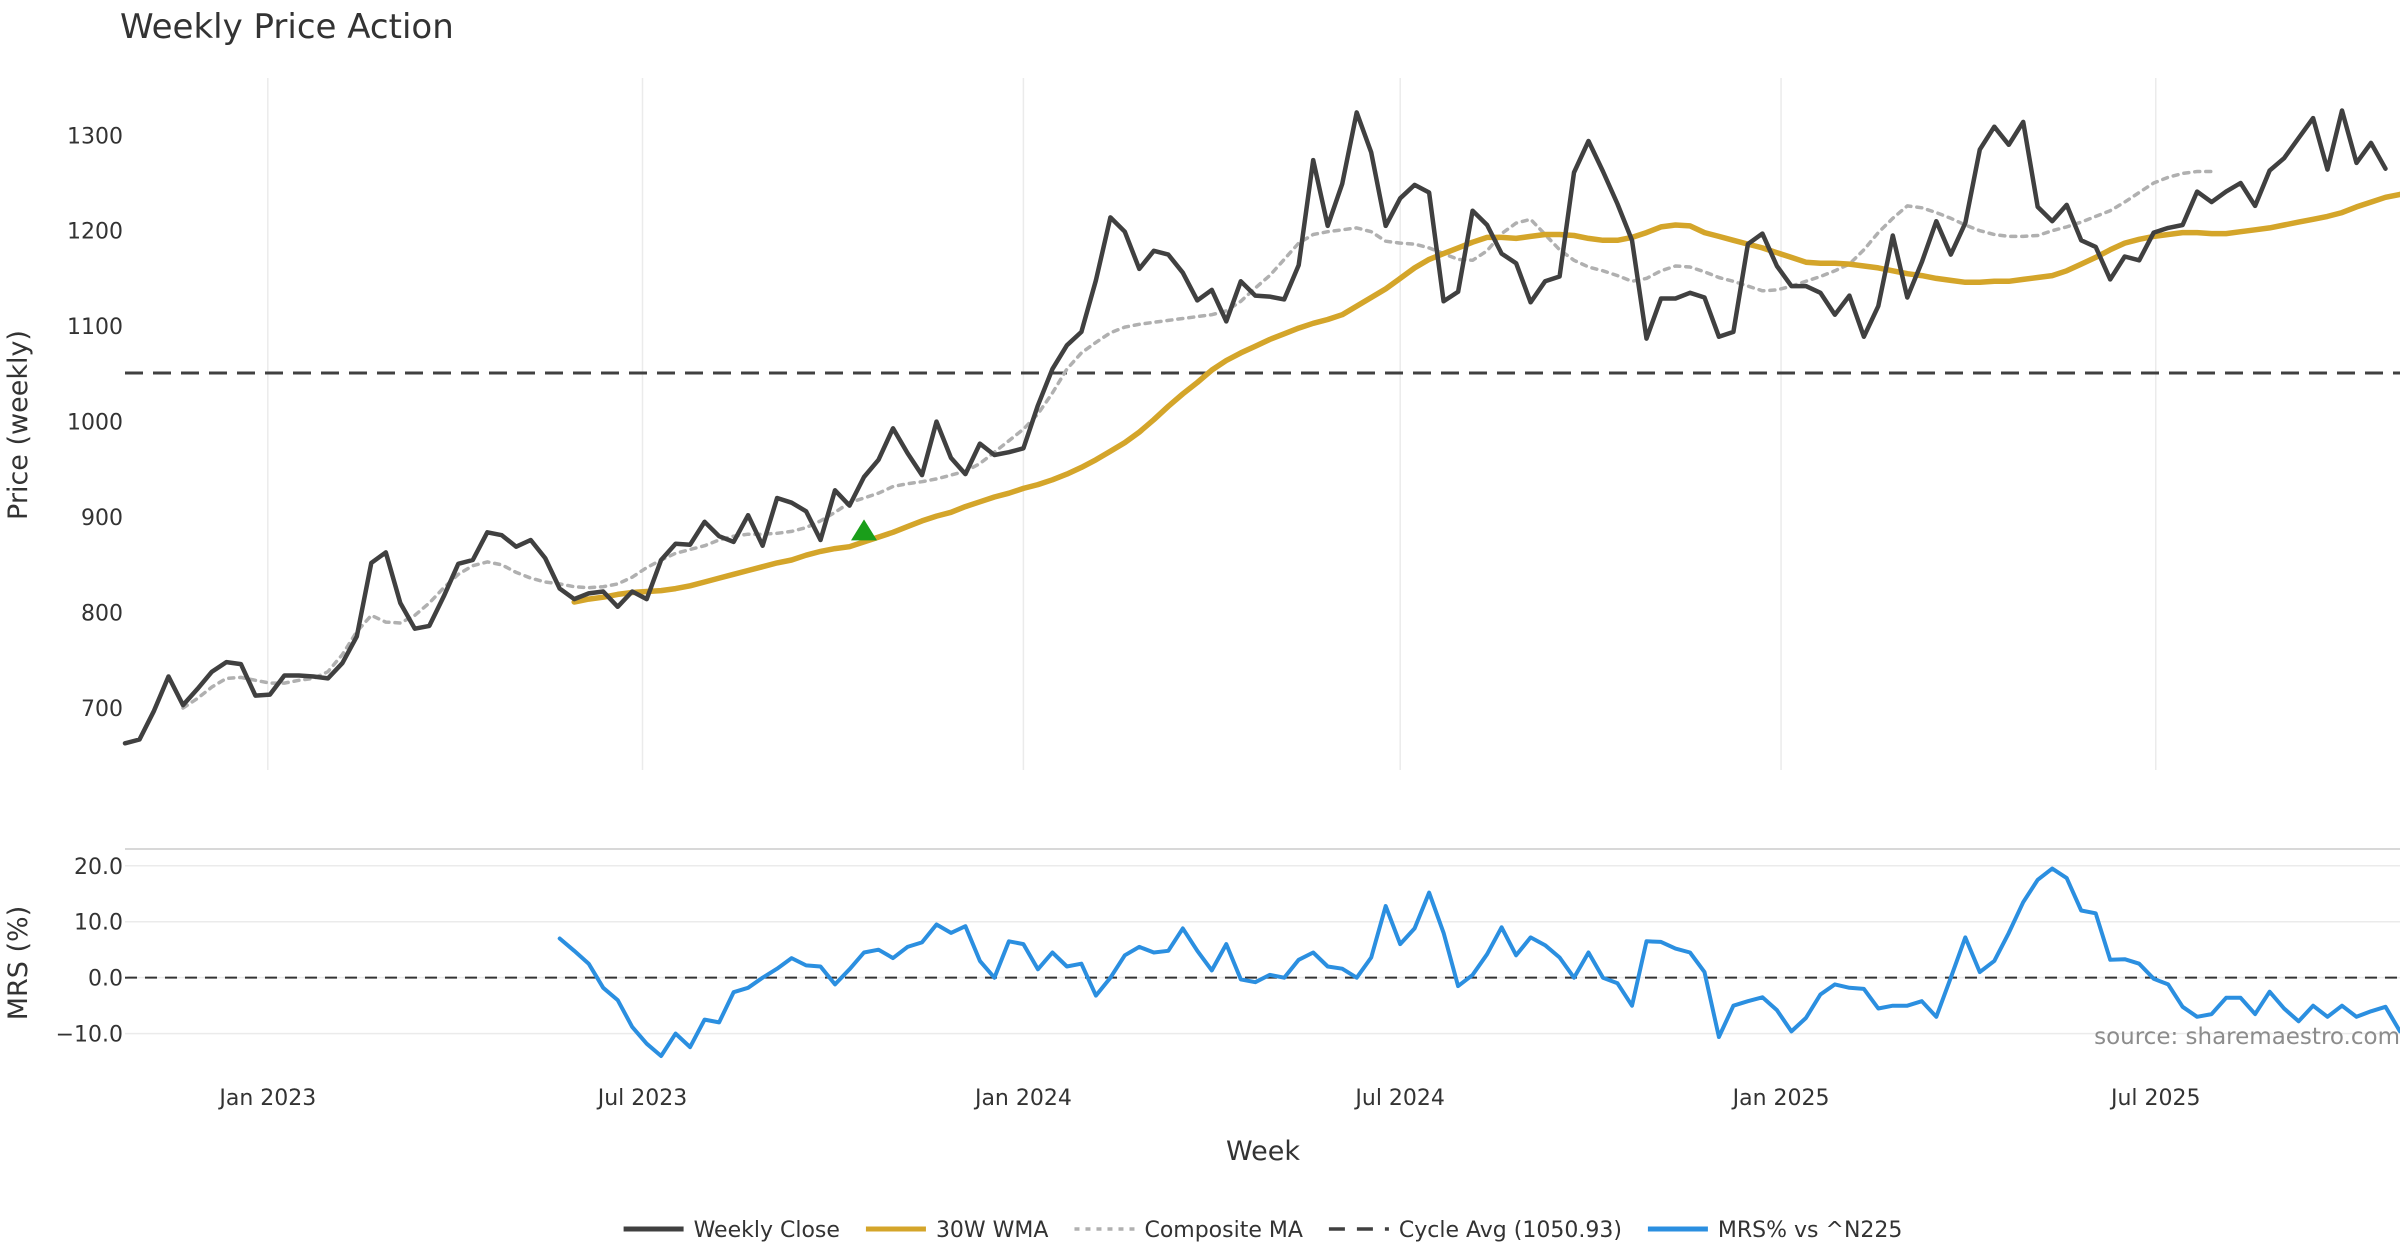 The width and height of the screenshot is (2400, 1260). Describe the element at coordinates (95, 136) in the screenshot. I see `price-y-tick-label: 1300` at that location.